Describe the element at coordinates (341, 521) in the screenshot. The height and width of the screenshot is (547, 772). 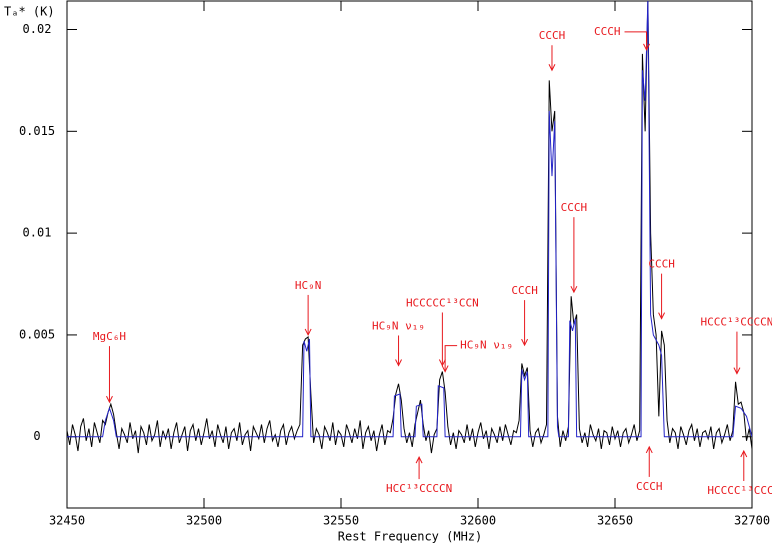
I see `x-tick-label: 32550` at that location.